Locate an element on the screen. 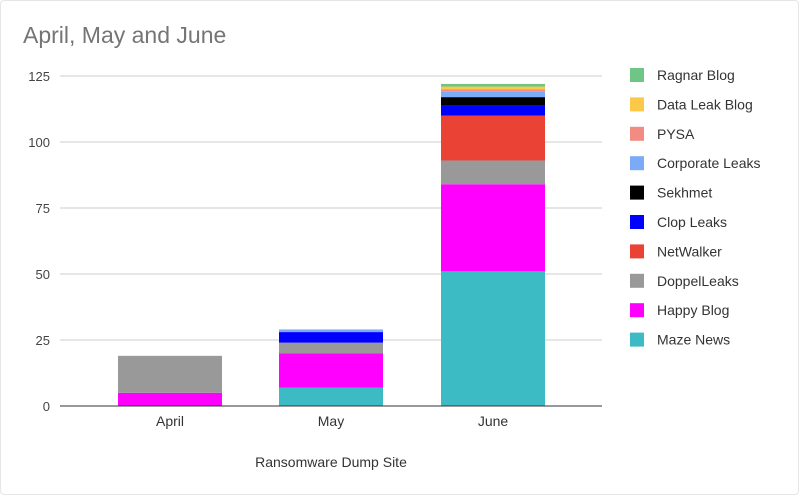 This screenshot has width=799, height=495. x-axis-title: Ransomware Dump Site is located at coordinates (331, 462).